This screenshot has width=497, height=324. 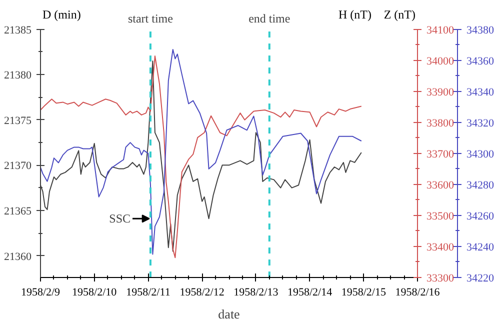 I want to click on y-tick-label: 21365, so click(x=18, y=211).